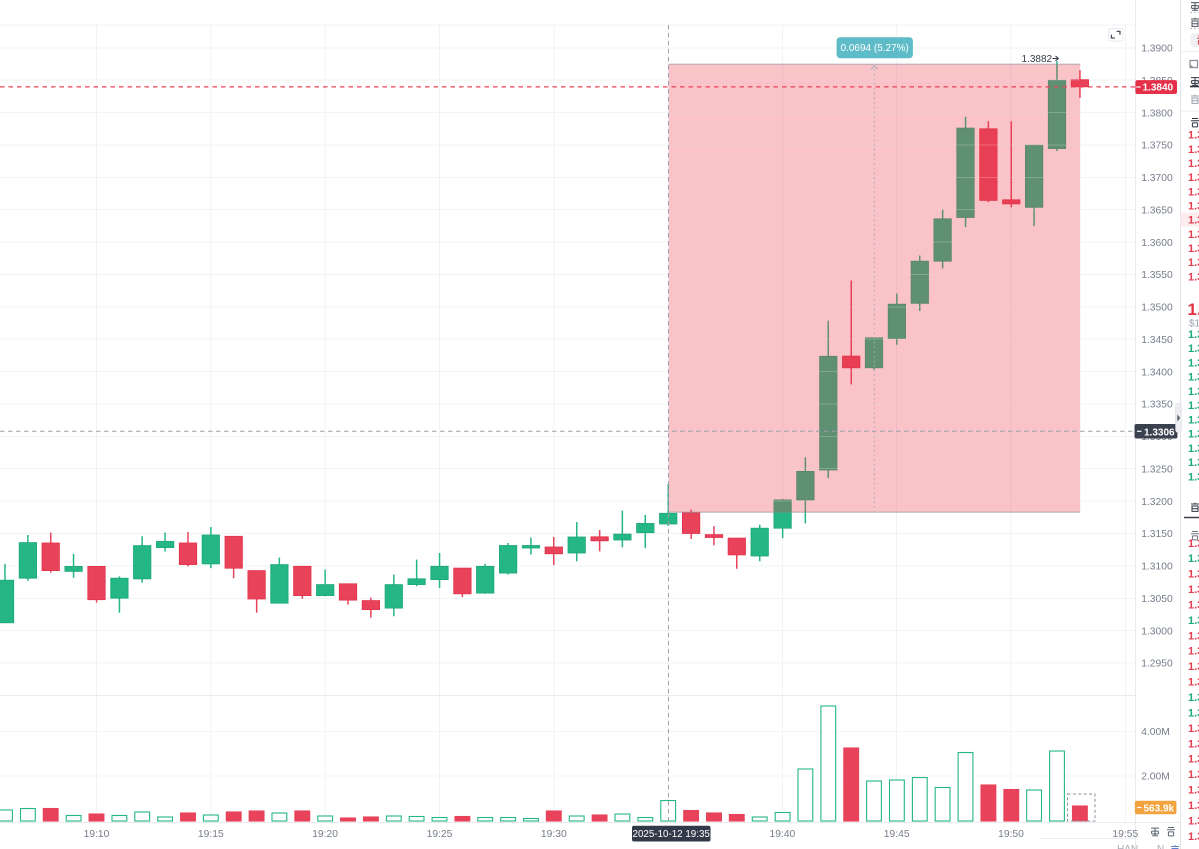 The image size is (1199, 849). Describe the element at coordinates (1157, 631) in the screenshot. I see `svg-text: 1.3000` at that location.